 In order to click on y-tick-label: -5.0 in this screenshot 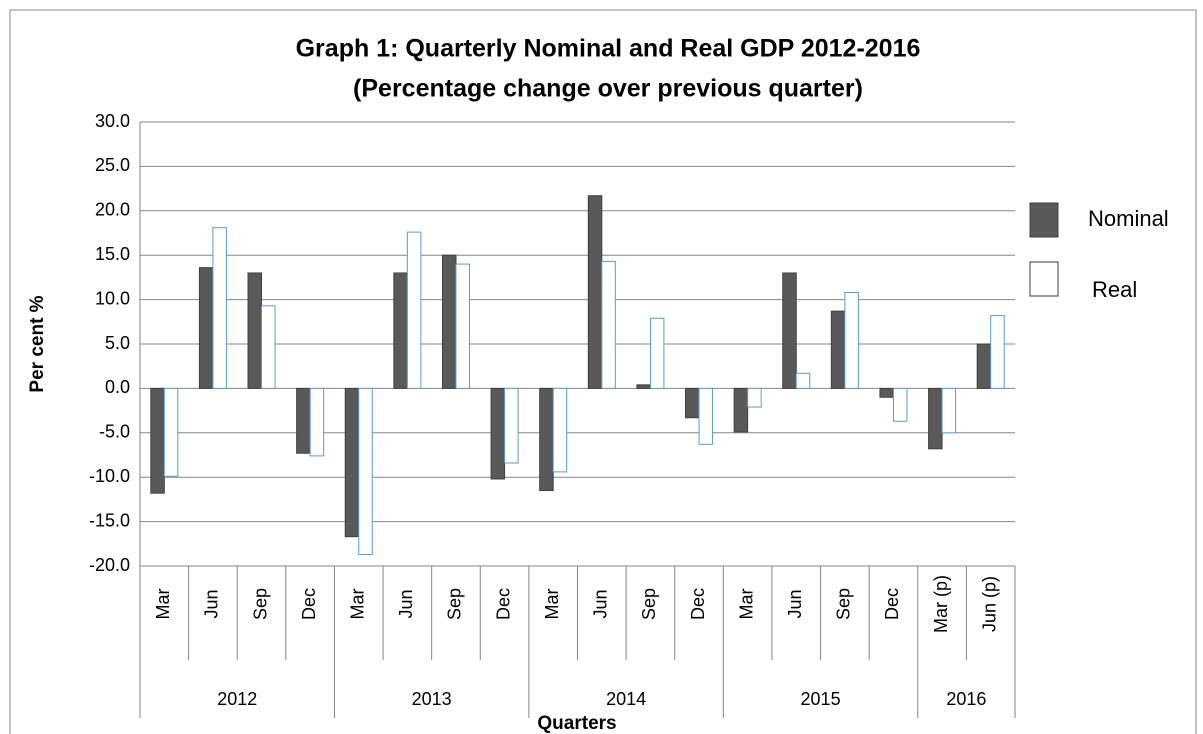, I will do `click(114, 432)`.